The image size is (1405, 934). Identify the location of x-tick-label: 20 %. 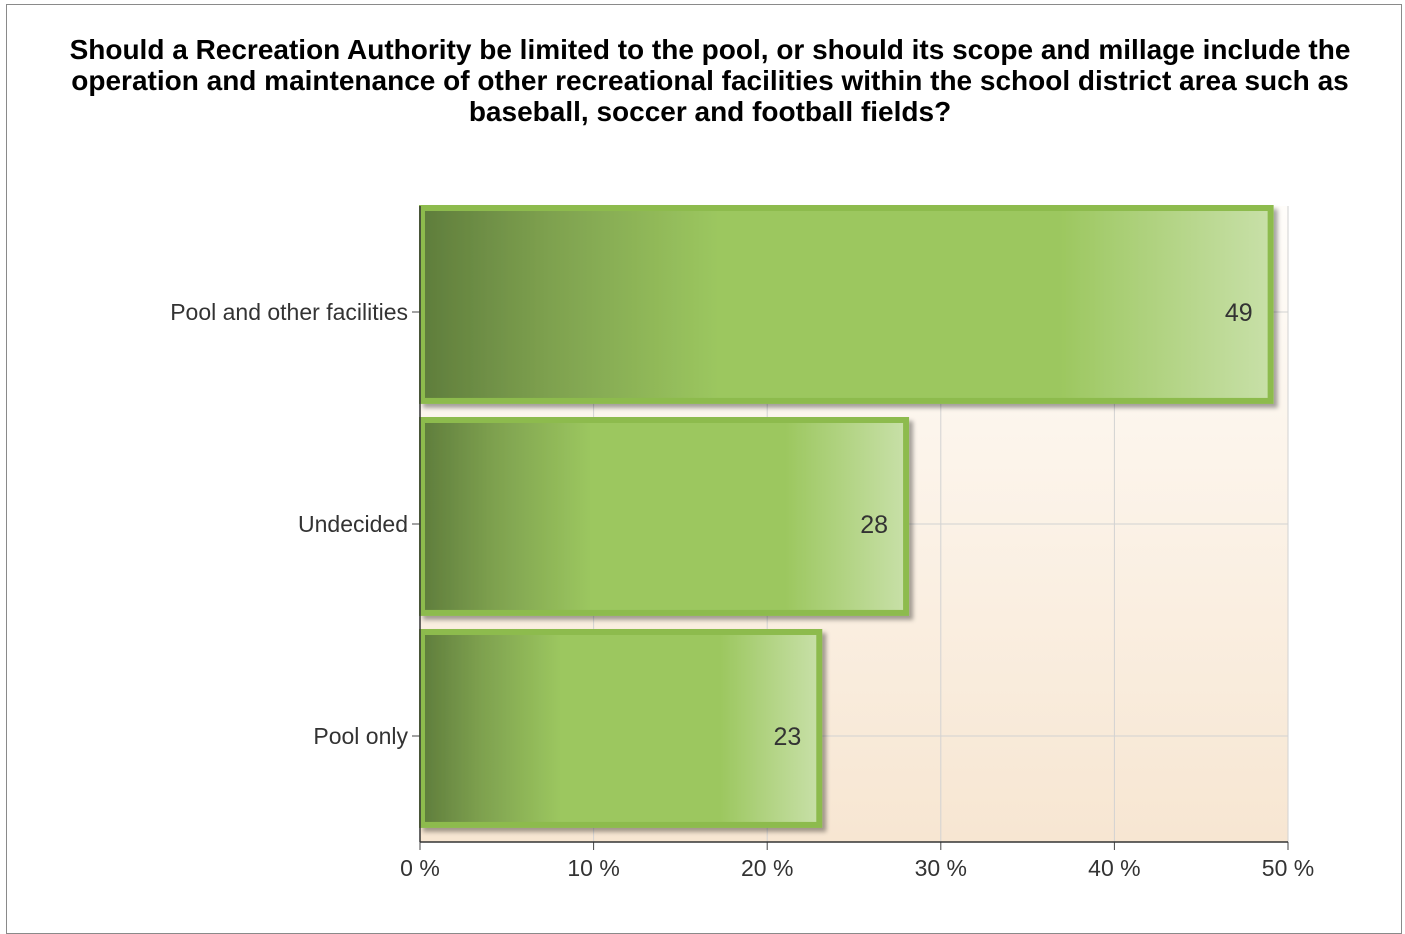
(767, 868).